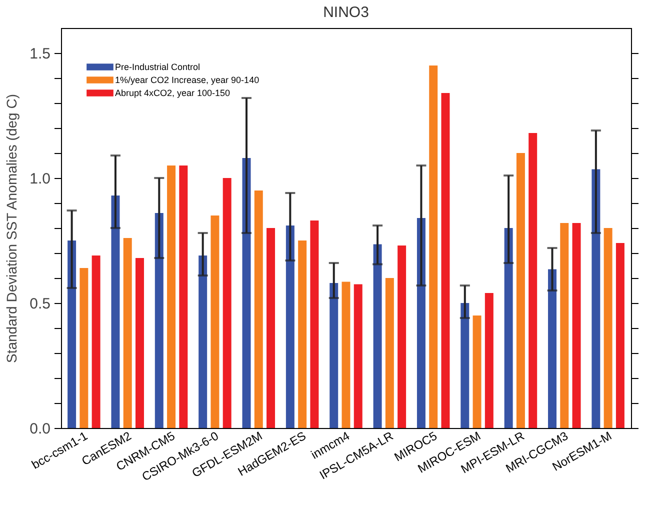  I want to click on legend-label: 1%/year CO2 Increase, year 90-140, so click(187, 80).